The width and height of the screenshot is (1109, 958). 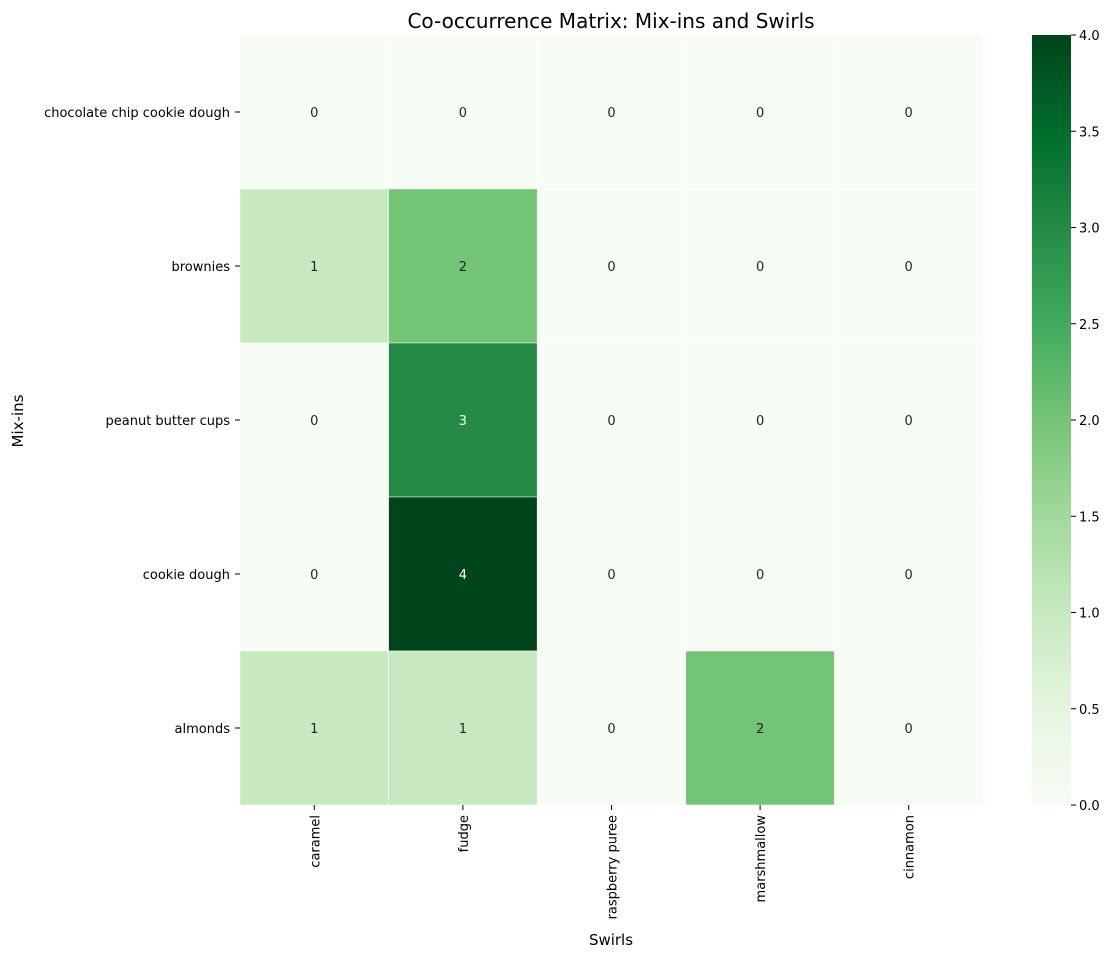 I want to click on colorbar-tick-label: 2.5, so click(x=1089, y=325).